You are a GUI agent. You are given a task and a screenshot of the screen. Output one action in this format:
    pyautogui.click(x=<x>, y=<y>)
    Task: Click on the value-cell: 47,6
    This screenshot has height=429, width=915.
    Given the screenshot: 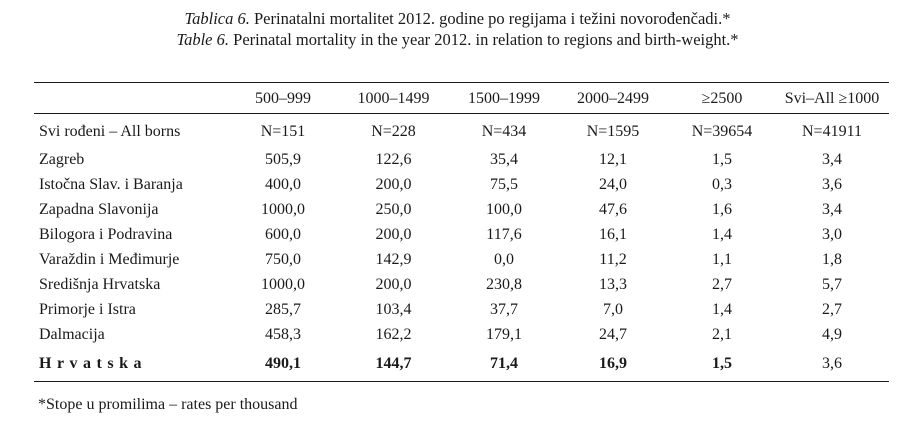 What is the action you would take?
    pyautogui.click(x=613, y=209)
    